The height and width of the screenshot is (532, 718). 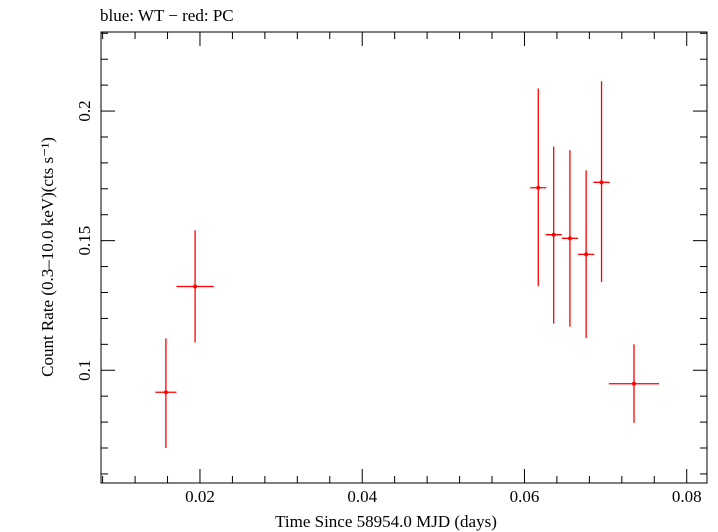 I want to click on y-axis-tick-labels: 0.1 0.15 0.2, so click(x=84, y=240).